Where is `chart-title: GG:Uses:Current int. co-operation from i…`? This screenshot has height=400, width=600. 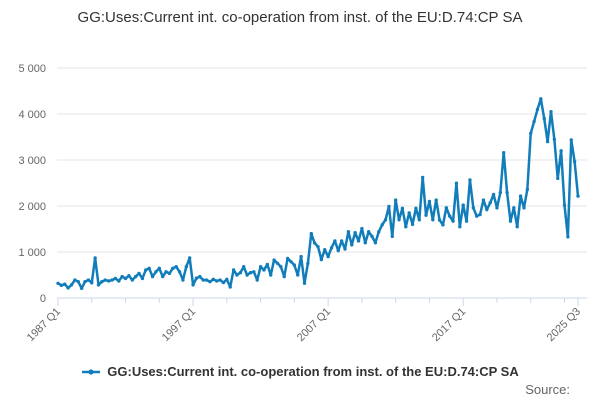 chart-title: GG:Uses:Current int. co-operation from i… is located at coordinates (300, 17).